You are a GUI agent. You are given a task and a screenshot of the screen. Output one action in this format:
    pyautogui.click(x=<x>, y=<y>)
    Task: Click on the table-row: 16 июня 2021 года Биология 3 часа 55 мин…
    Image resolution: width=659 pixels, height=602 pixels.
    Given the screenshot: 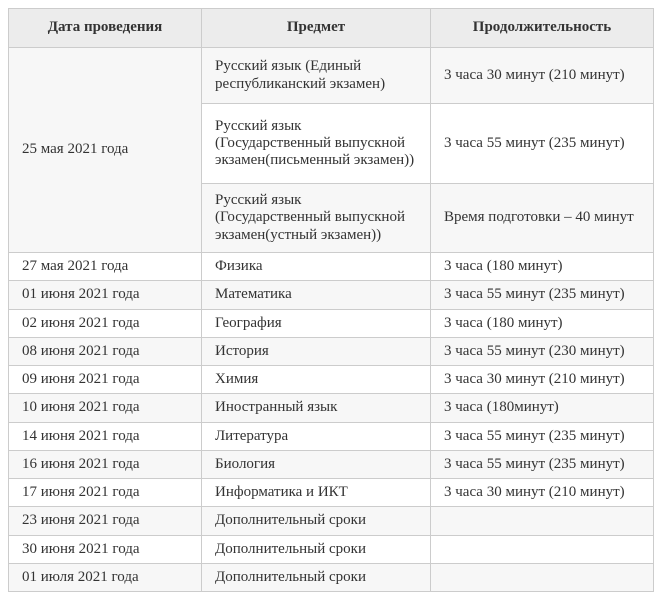 What is the action you would take?
    pyautogui.click(x=331, y=464)
    